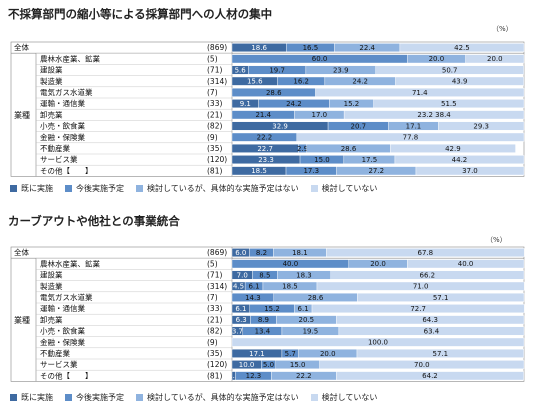 This screenshot has height=410, width=536. What do you see at coordinates (300, 253) in the screenshot?
I see `c2-data-label: 18.1` at bounding box center [300, 253].